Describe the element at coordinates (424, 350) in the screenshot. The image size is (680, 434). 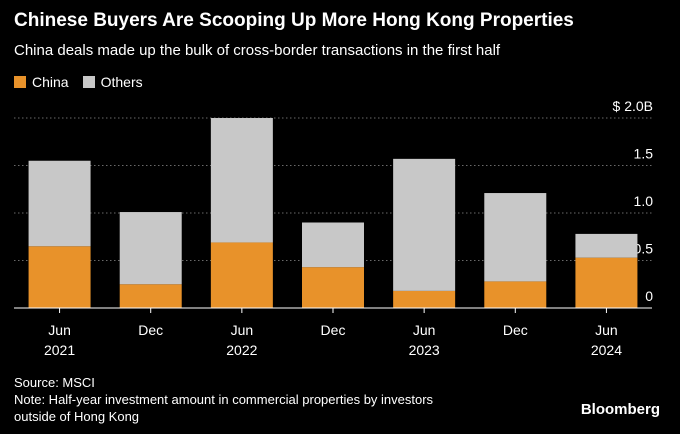
I see `x-tick-year-label: 2023` at that location.